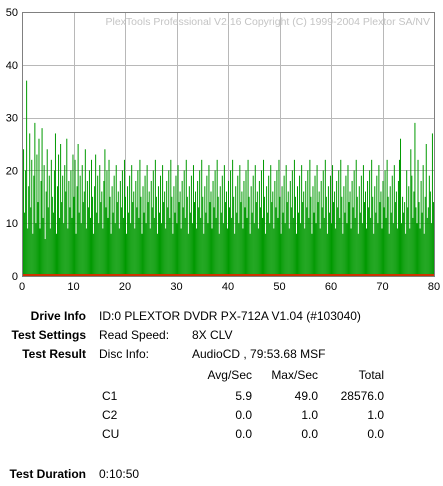  I want to click on c2-avg: 0.0, so click(221, 415).